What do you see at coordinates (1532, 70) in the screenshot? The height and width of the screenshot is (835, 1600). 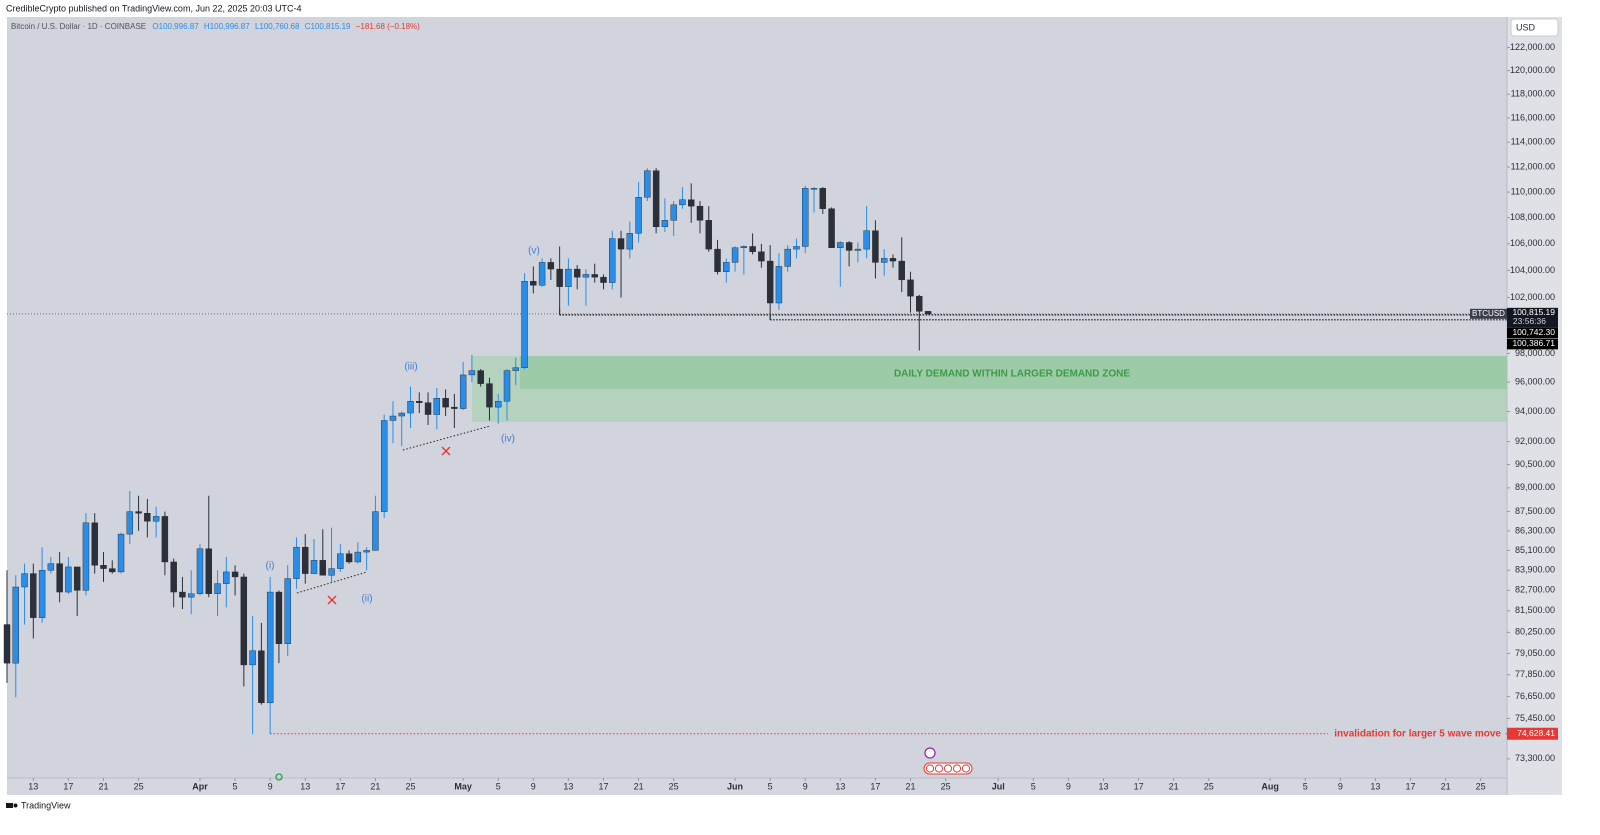 I see `y-tick-label: 120,000.00` at bounding box center [1532, 70].